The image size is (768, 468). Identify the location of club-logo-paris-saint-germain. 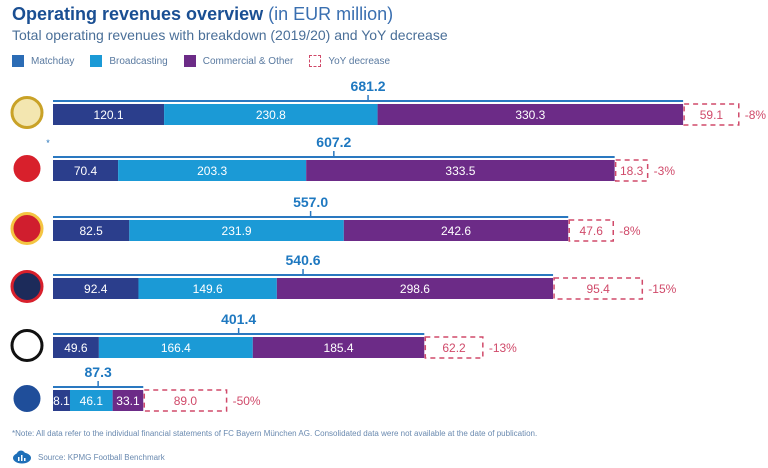
(27, 286).